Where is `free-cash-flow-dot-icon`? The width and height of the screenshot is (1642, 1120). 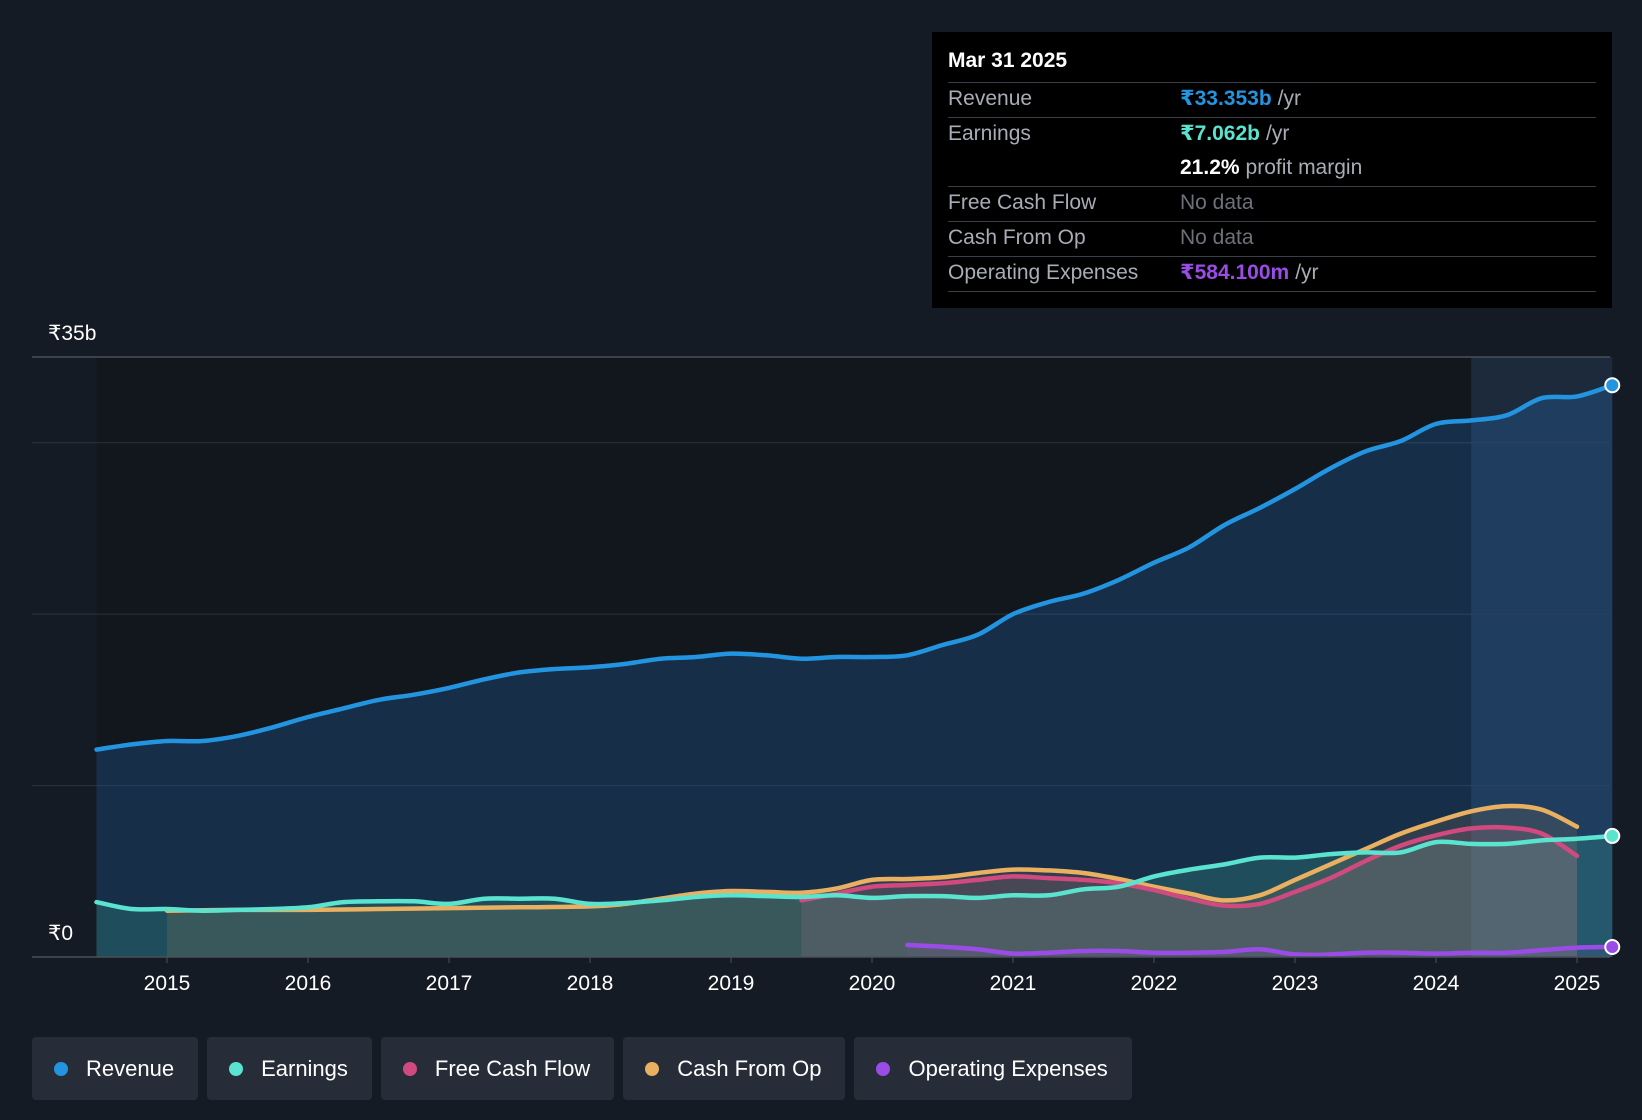 free-cash-flow-dot-icon is located at coordinates (409, 1068).